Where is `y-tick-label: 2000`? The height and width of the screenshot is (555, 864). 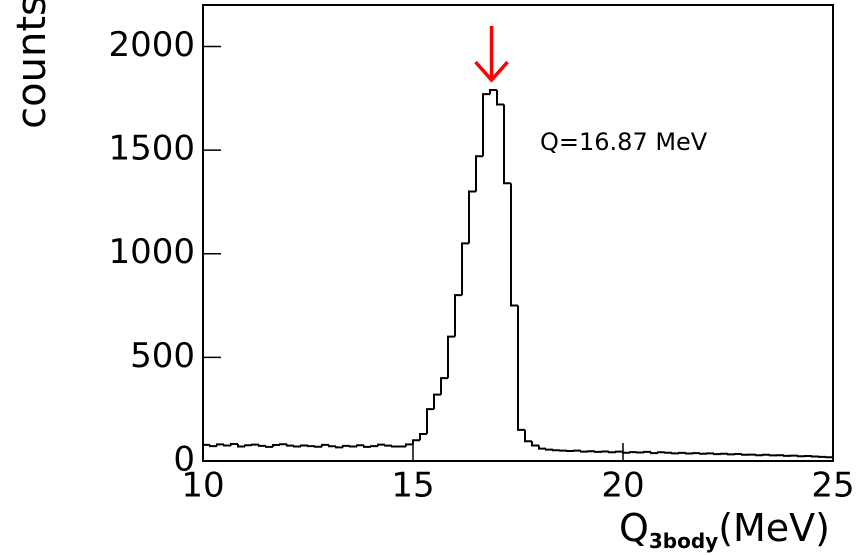
y-tick-label: 2000 is located at coordinates (151, 45).